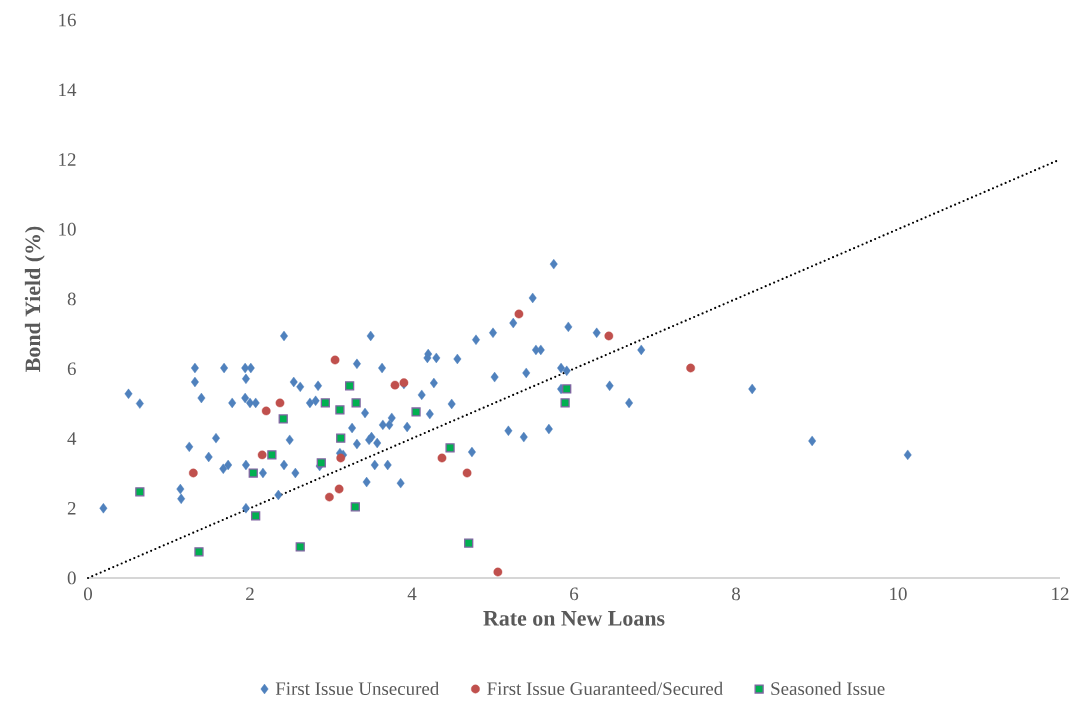 The image size is (1080, 702). I want to click on x-tick-label: 0, so click(88, 594).